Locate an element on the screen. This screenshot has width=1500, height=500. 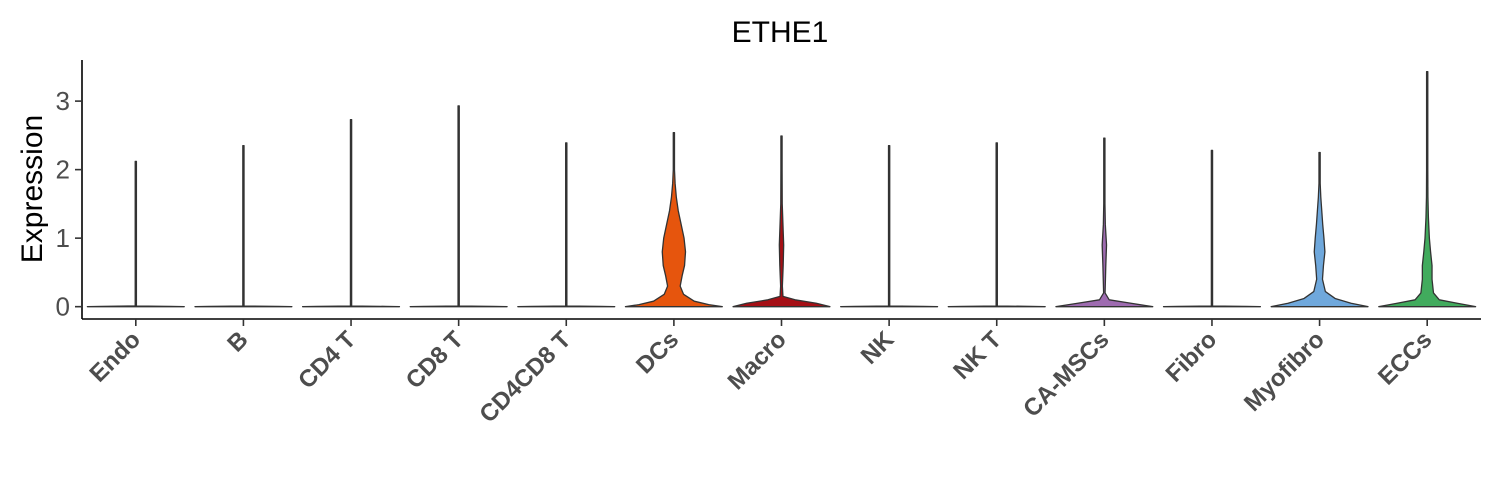
violin-fibro is located at coordinates (1212, 228).